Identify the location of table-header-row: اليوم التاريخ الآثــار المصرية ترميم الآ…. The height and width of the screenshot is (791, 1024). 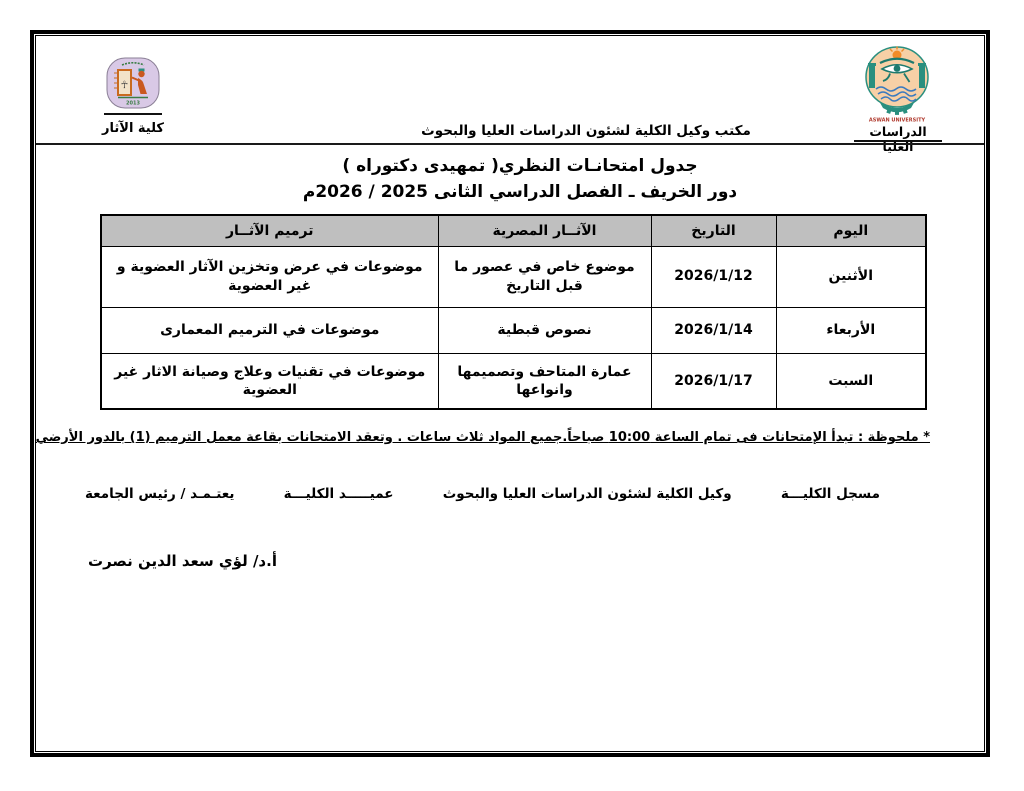
(513, 230).